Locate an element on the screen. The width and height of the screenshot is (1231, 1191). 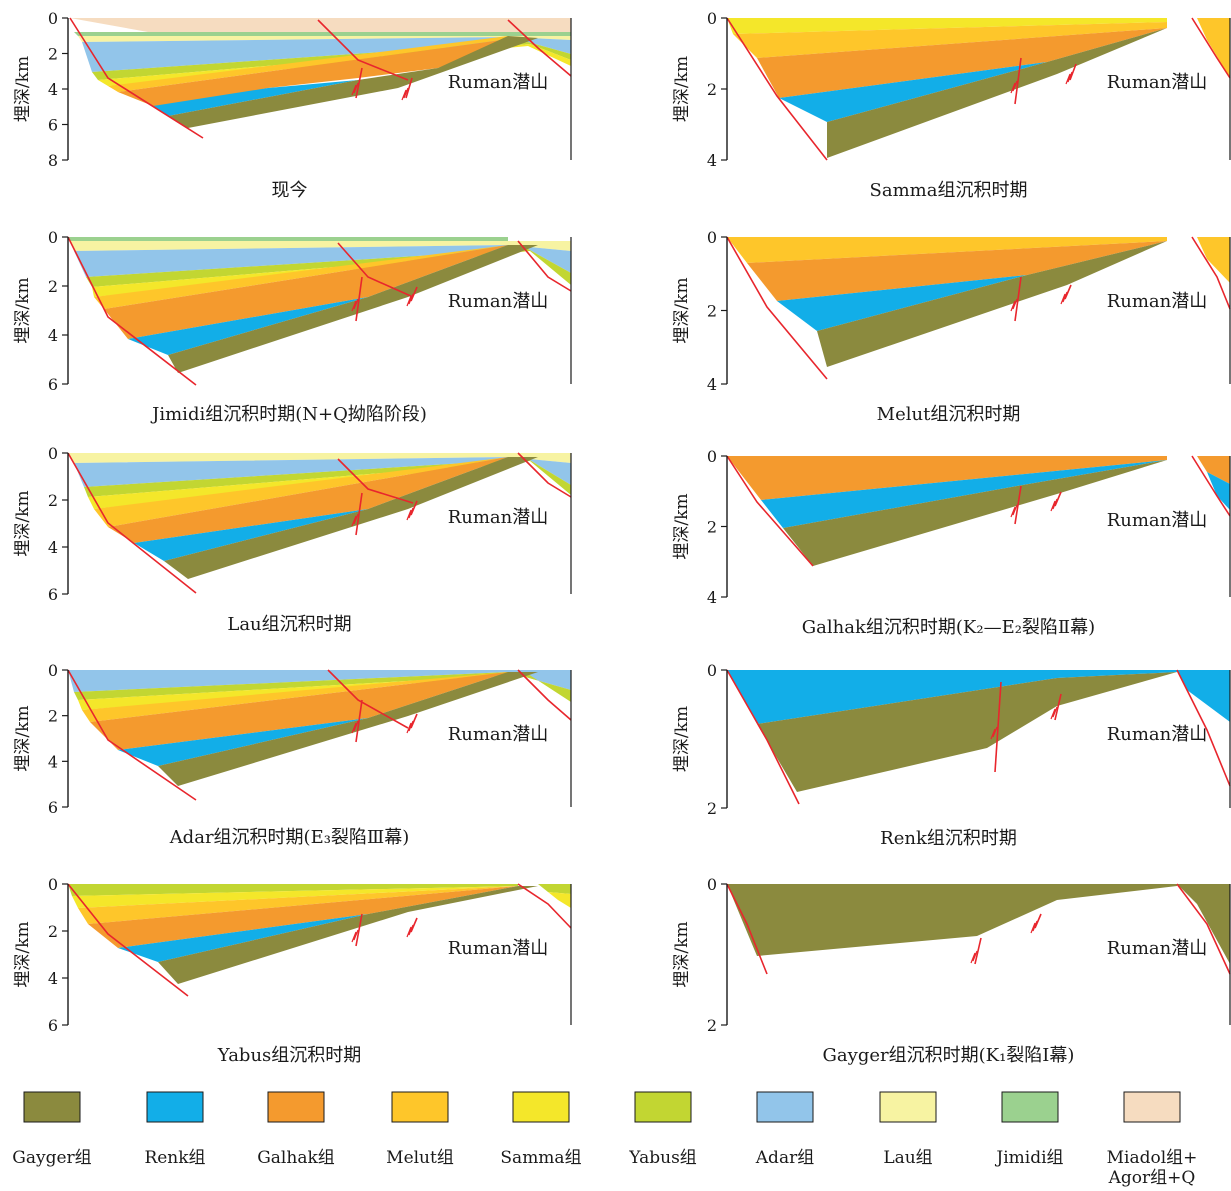
legend-label: Renk组 is located at coordinates (174, 1158).